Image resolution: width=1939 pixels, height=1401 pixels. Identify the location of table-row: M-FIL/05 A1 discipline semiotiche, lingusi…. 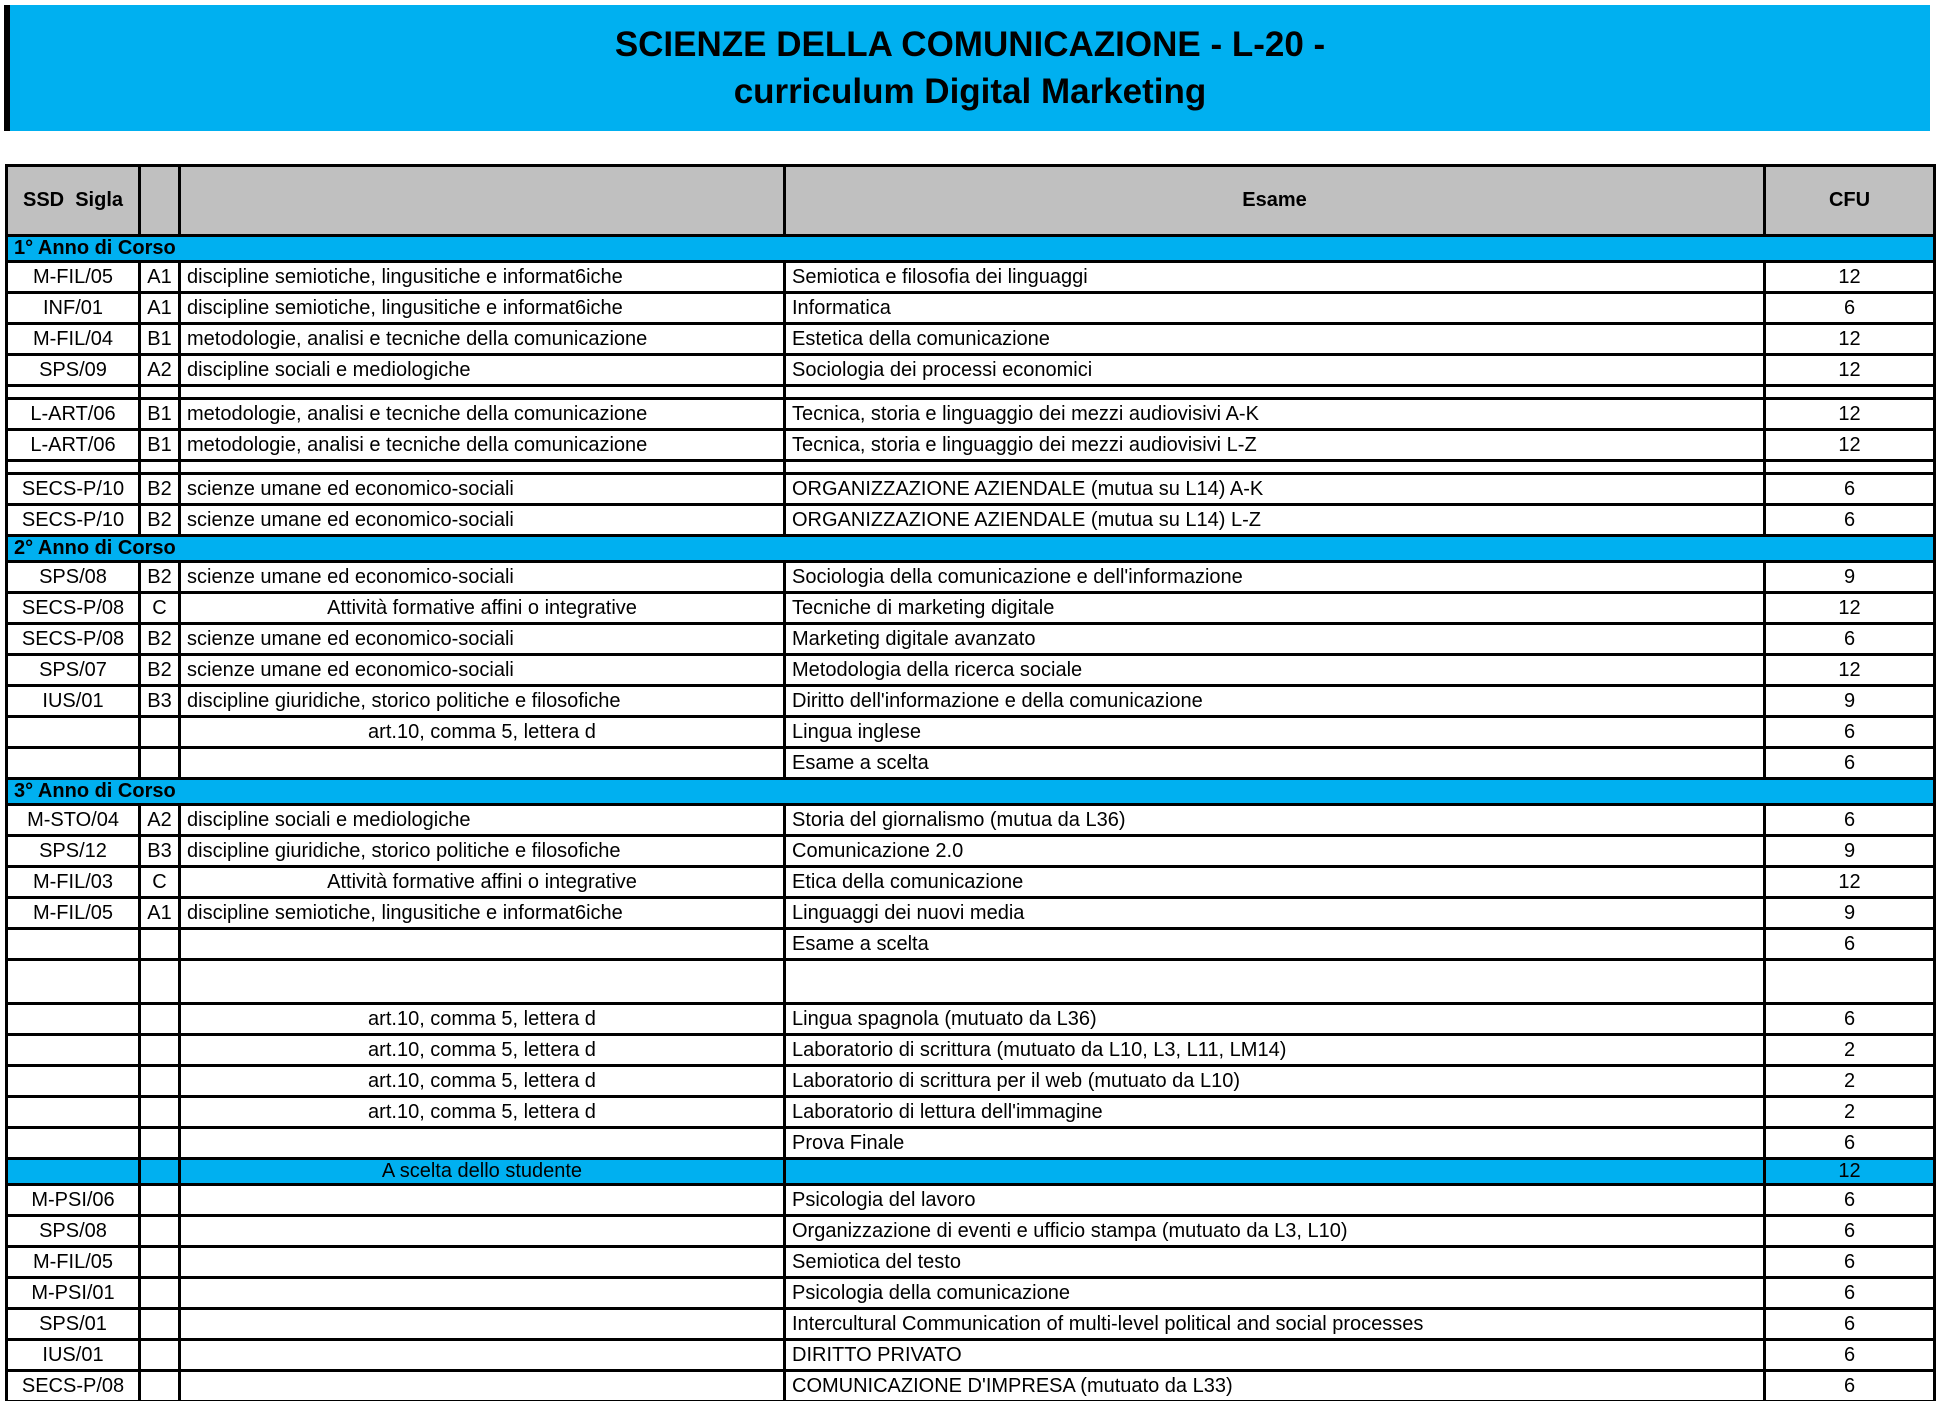
(970, 913).